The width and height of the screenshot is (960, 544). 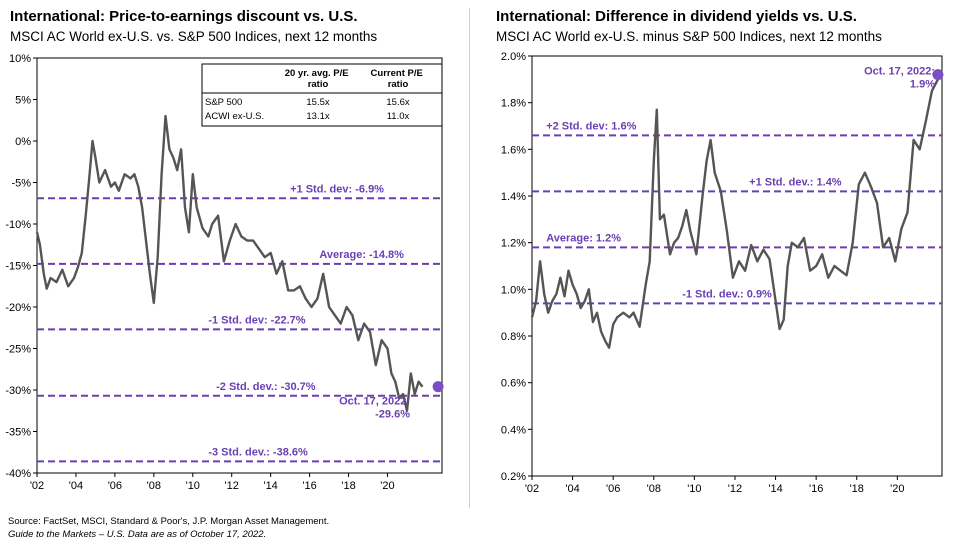 What do you see at coordinates (266, 387) in the screenshot?
I see `reference-line-label: -2 Std. dev.: -30.7%` at bounding box center [266, 387].